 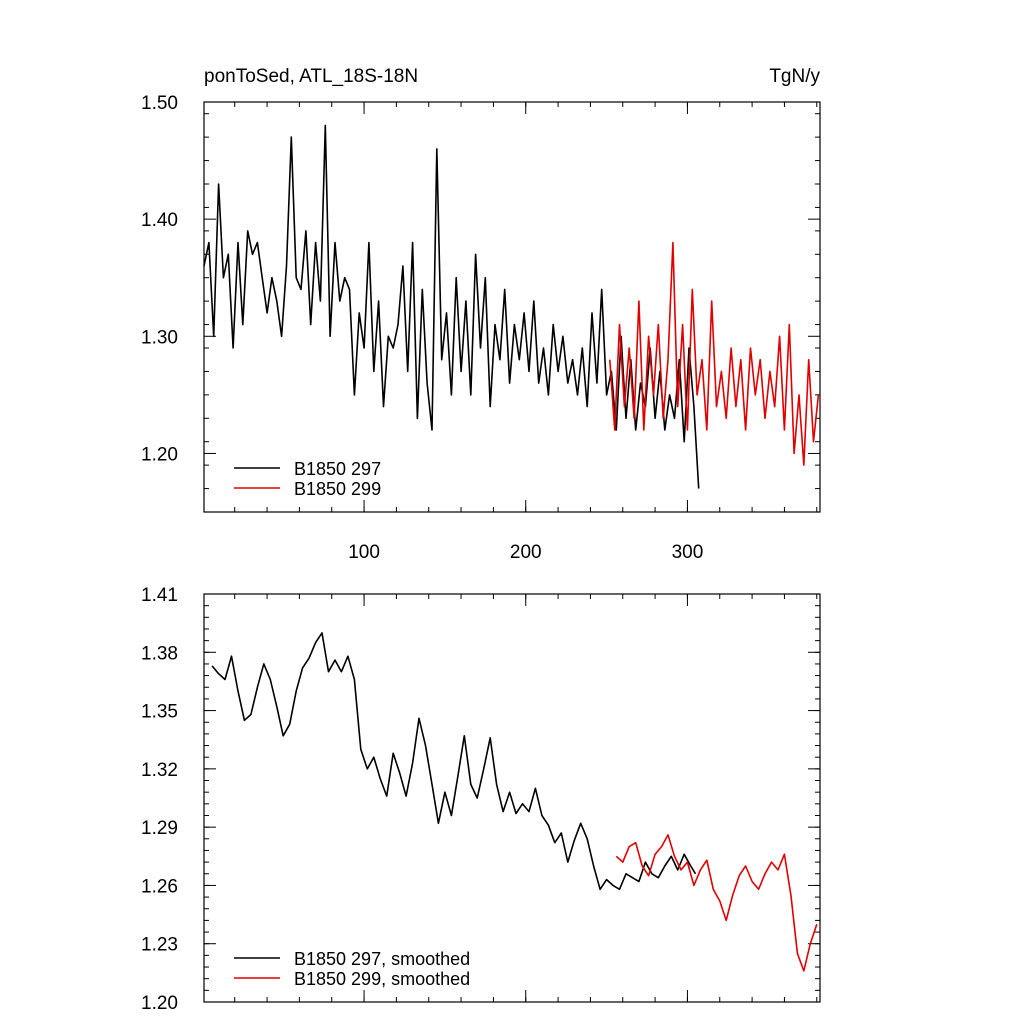 I want to click on legend-label: B1850 299, so click(x=337, y=489).